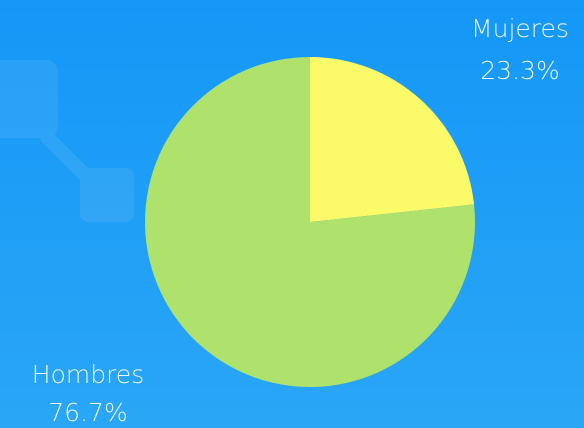 Image resolution: width=584 pixels, height=428 pixels. Describe the element at coordinates (67, 141) in the screenshot. I see `decoration` at that location.